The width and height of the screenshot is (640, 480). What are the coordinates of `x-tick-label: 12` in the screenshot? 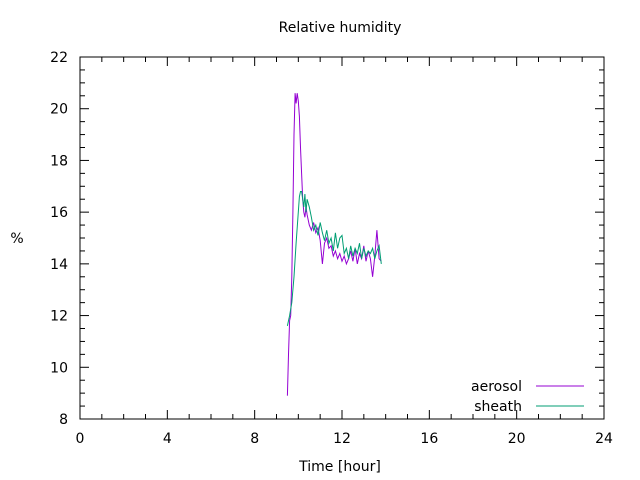 It's located at (342, 439).